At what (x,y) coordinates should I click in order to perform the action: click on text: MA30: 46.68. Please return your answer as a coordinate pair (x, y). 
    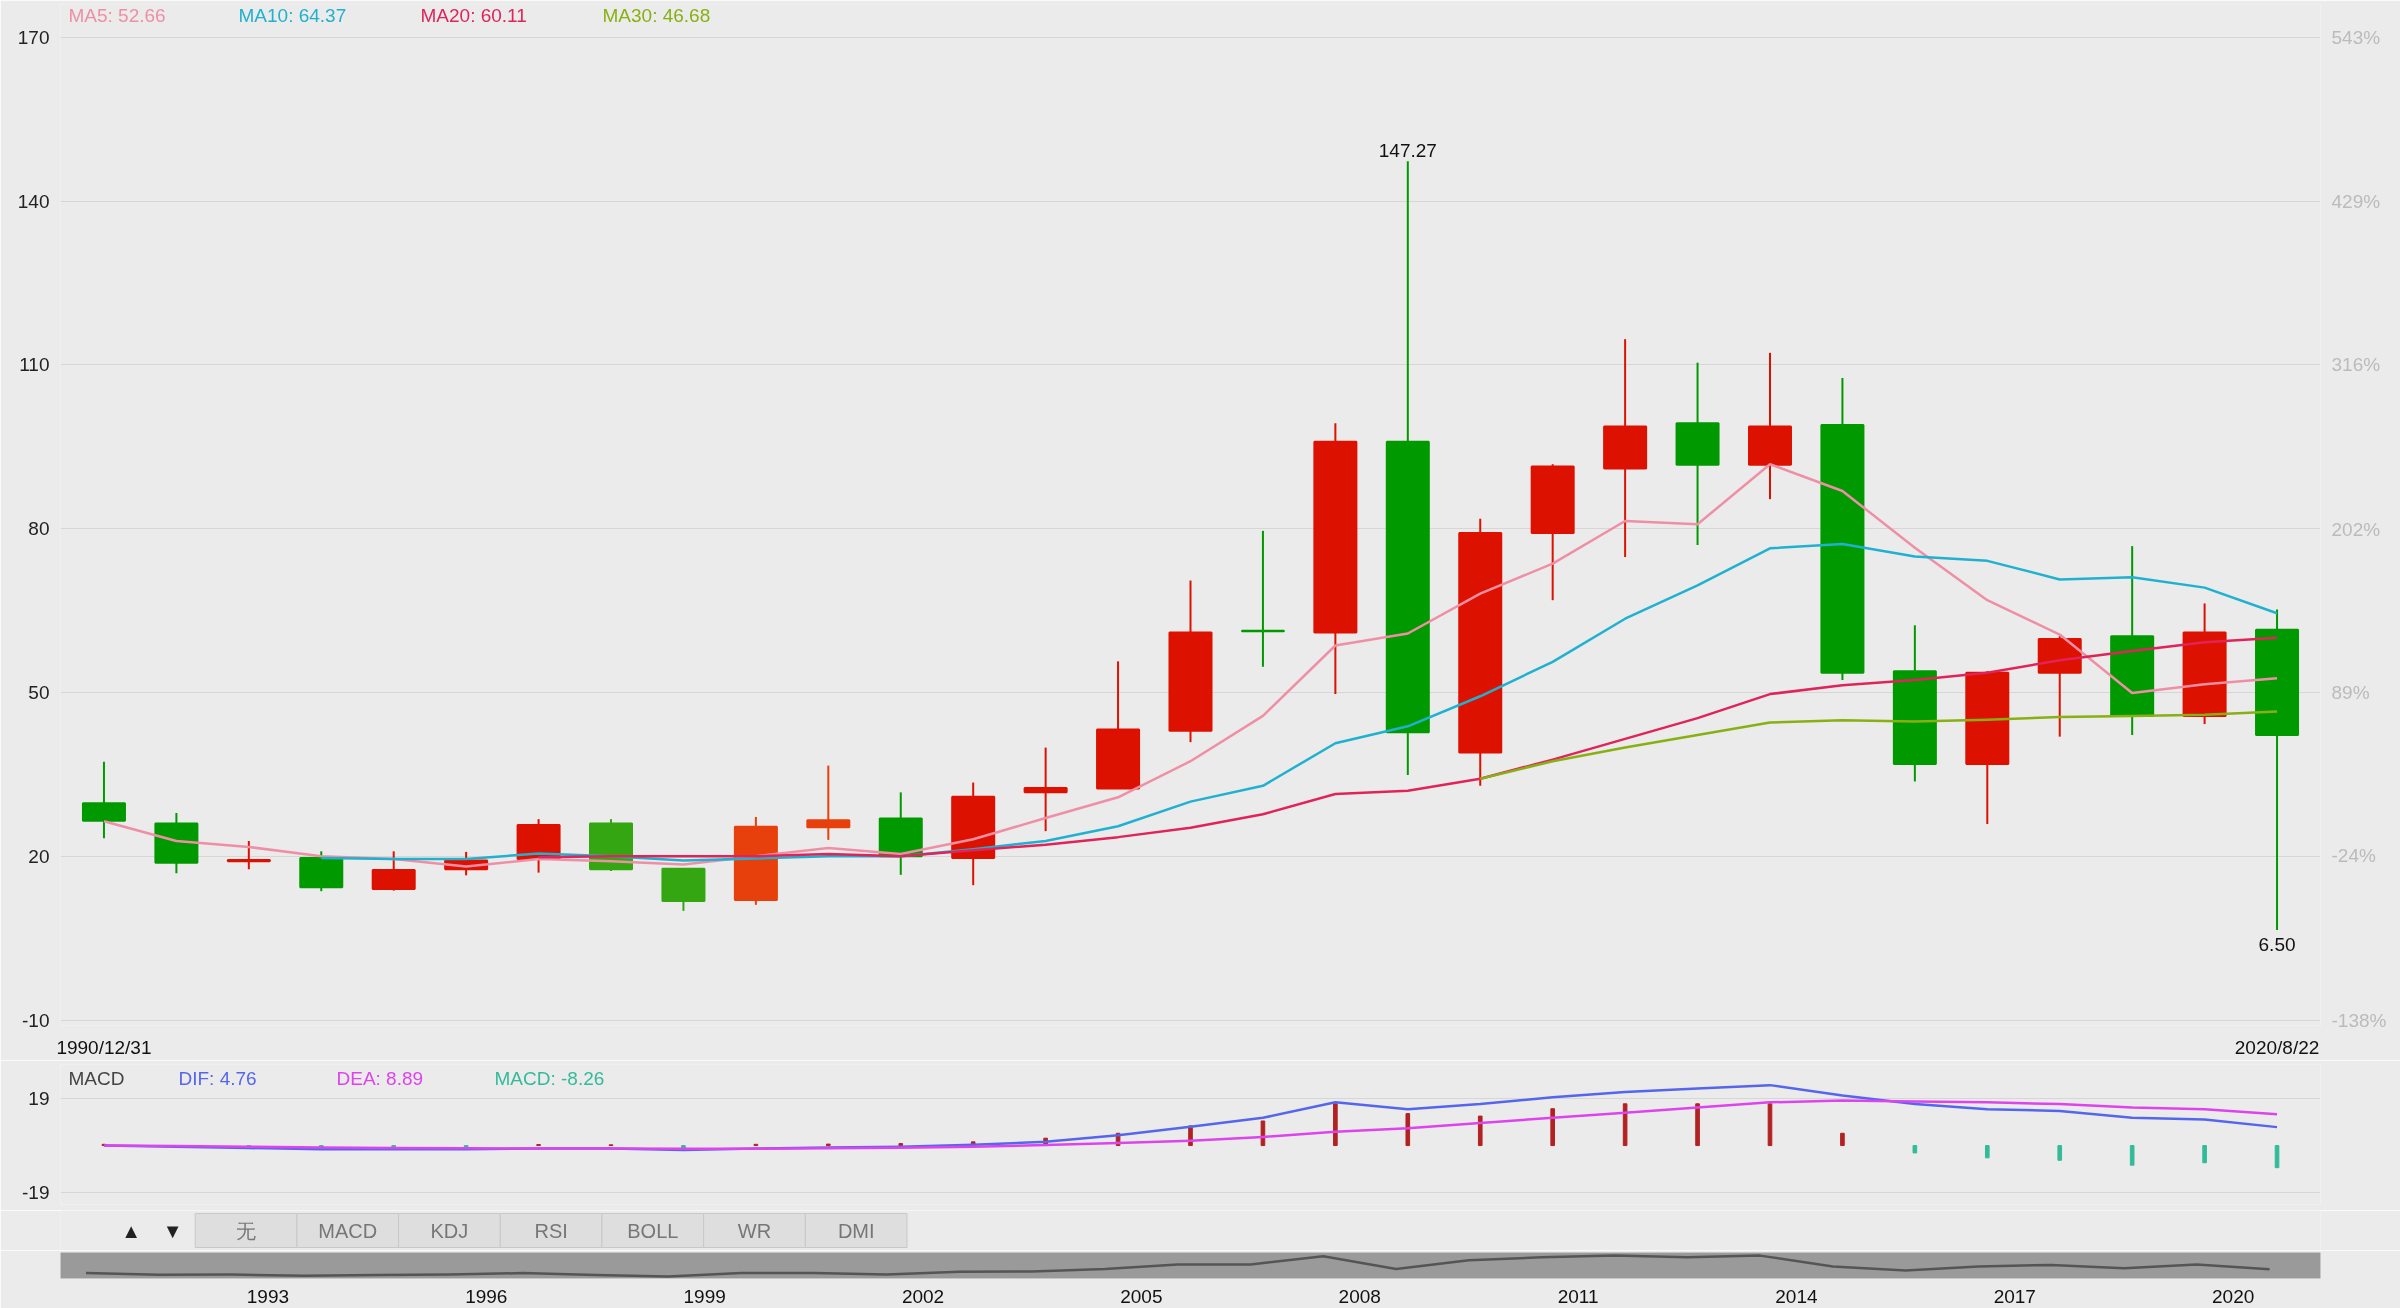
    Looking at the image, I should click on (656, 15).